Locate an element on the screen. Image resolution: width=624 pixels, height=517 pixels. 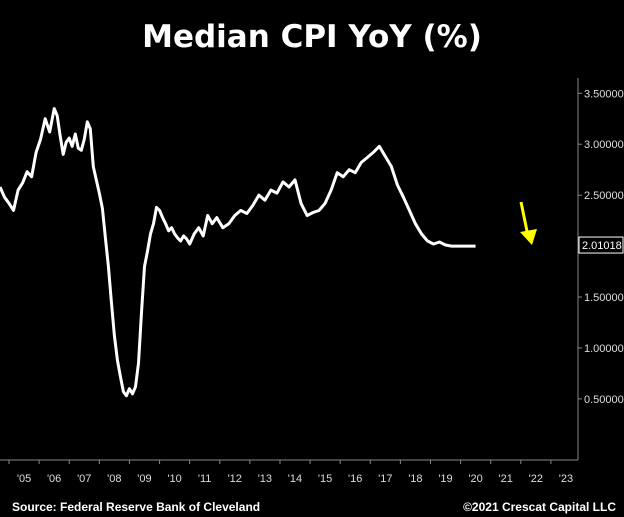
x-tick-label: '23 is located at coordinates (566, 479).